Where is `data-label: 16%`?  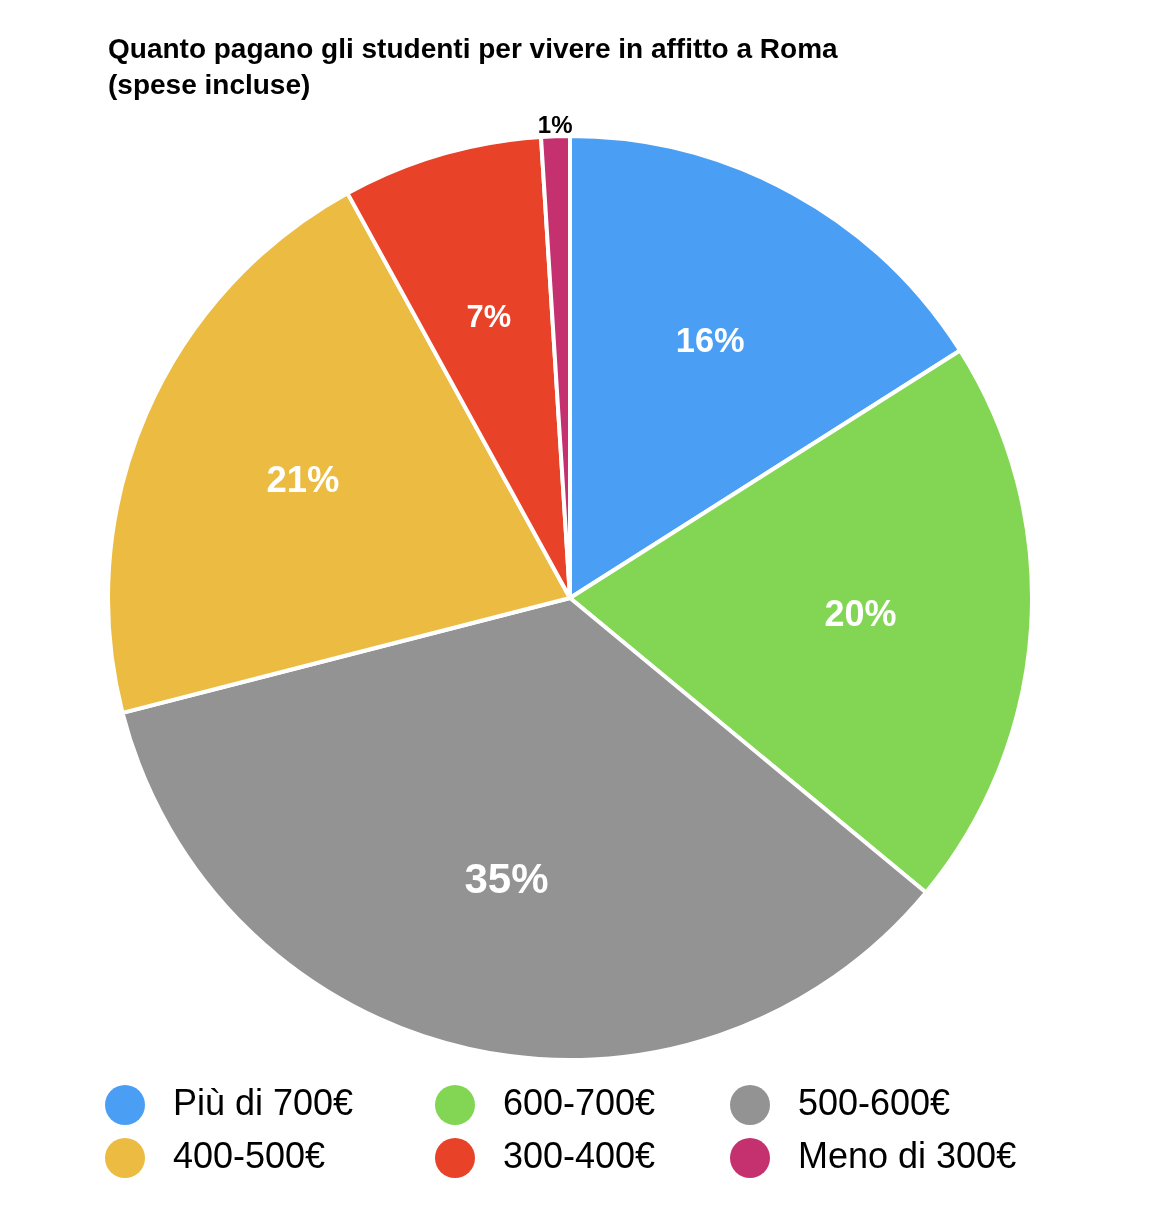
data-label: 16% is located at coordinates (710, 340).